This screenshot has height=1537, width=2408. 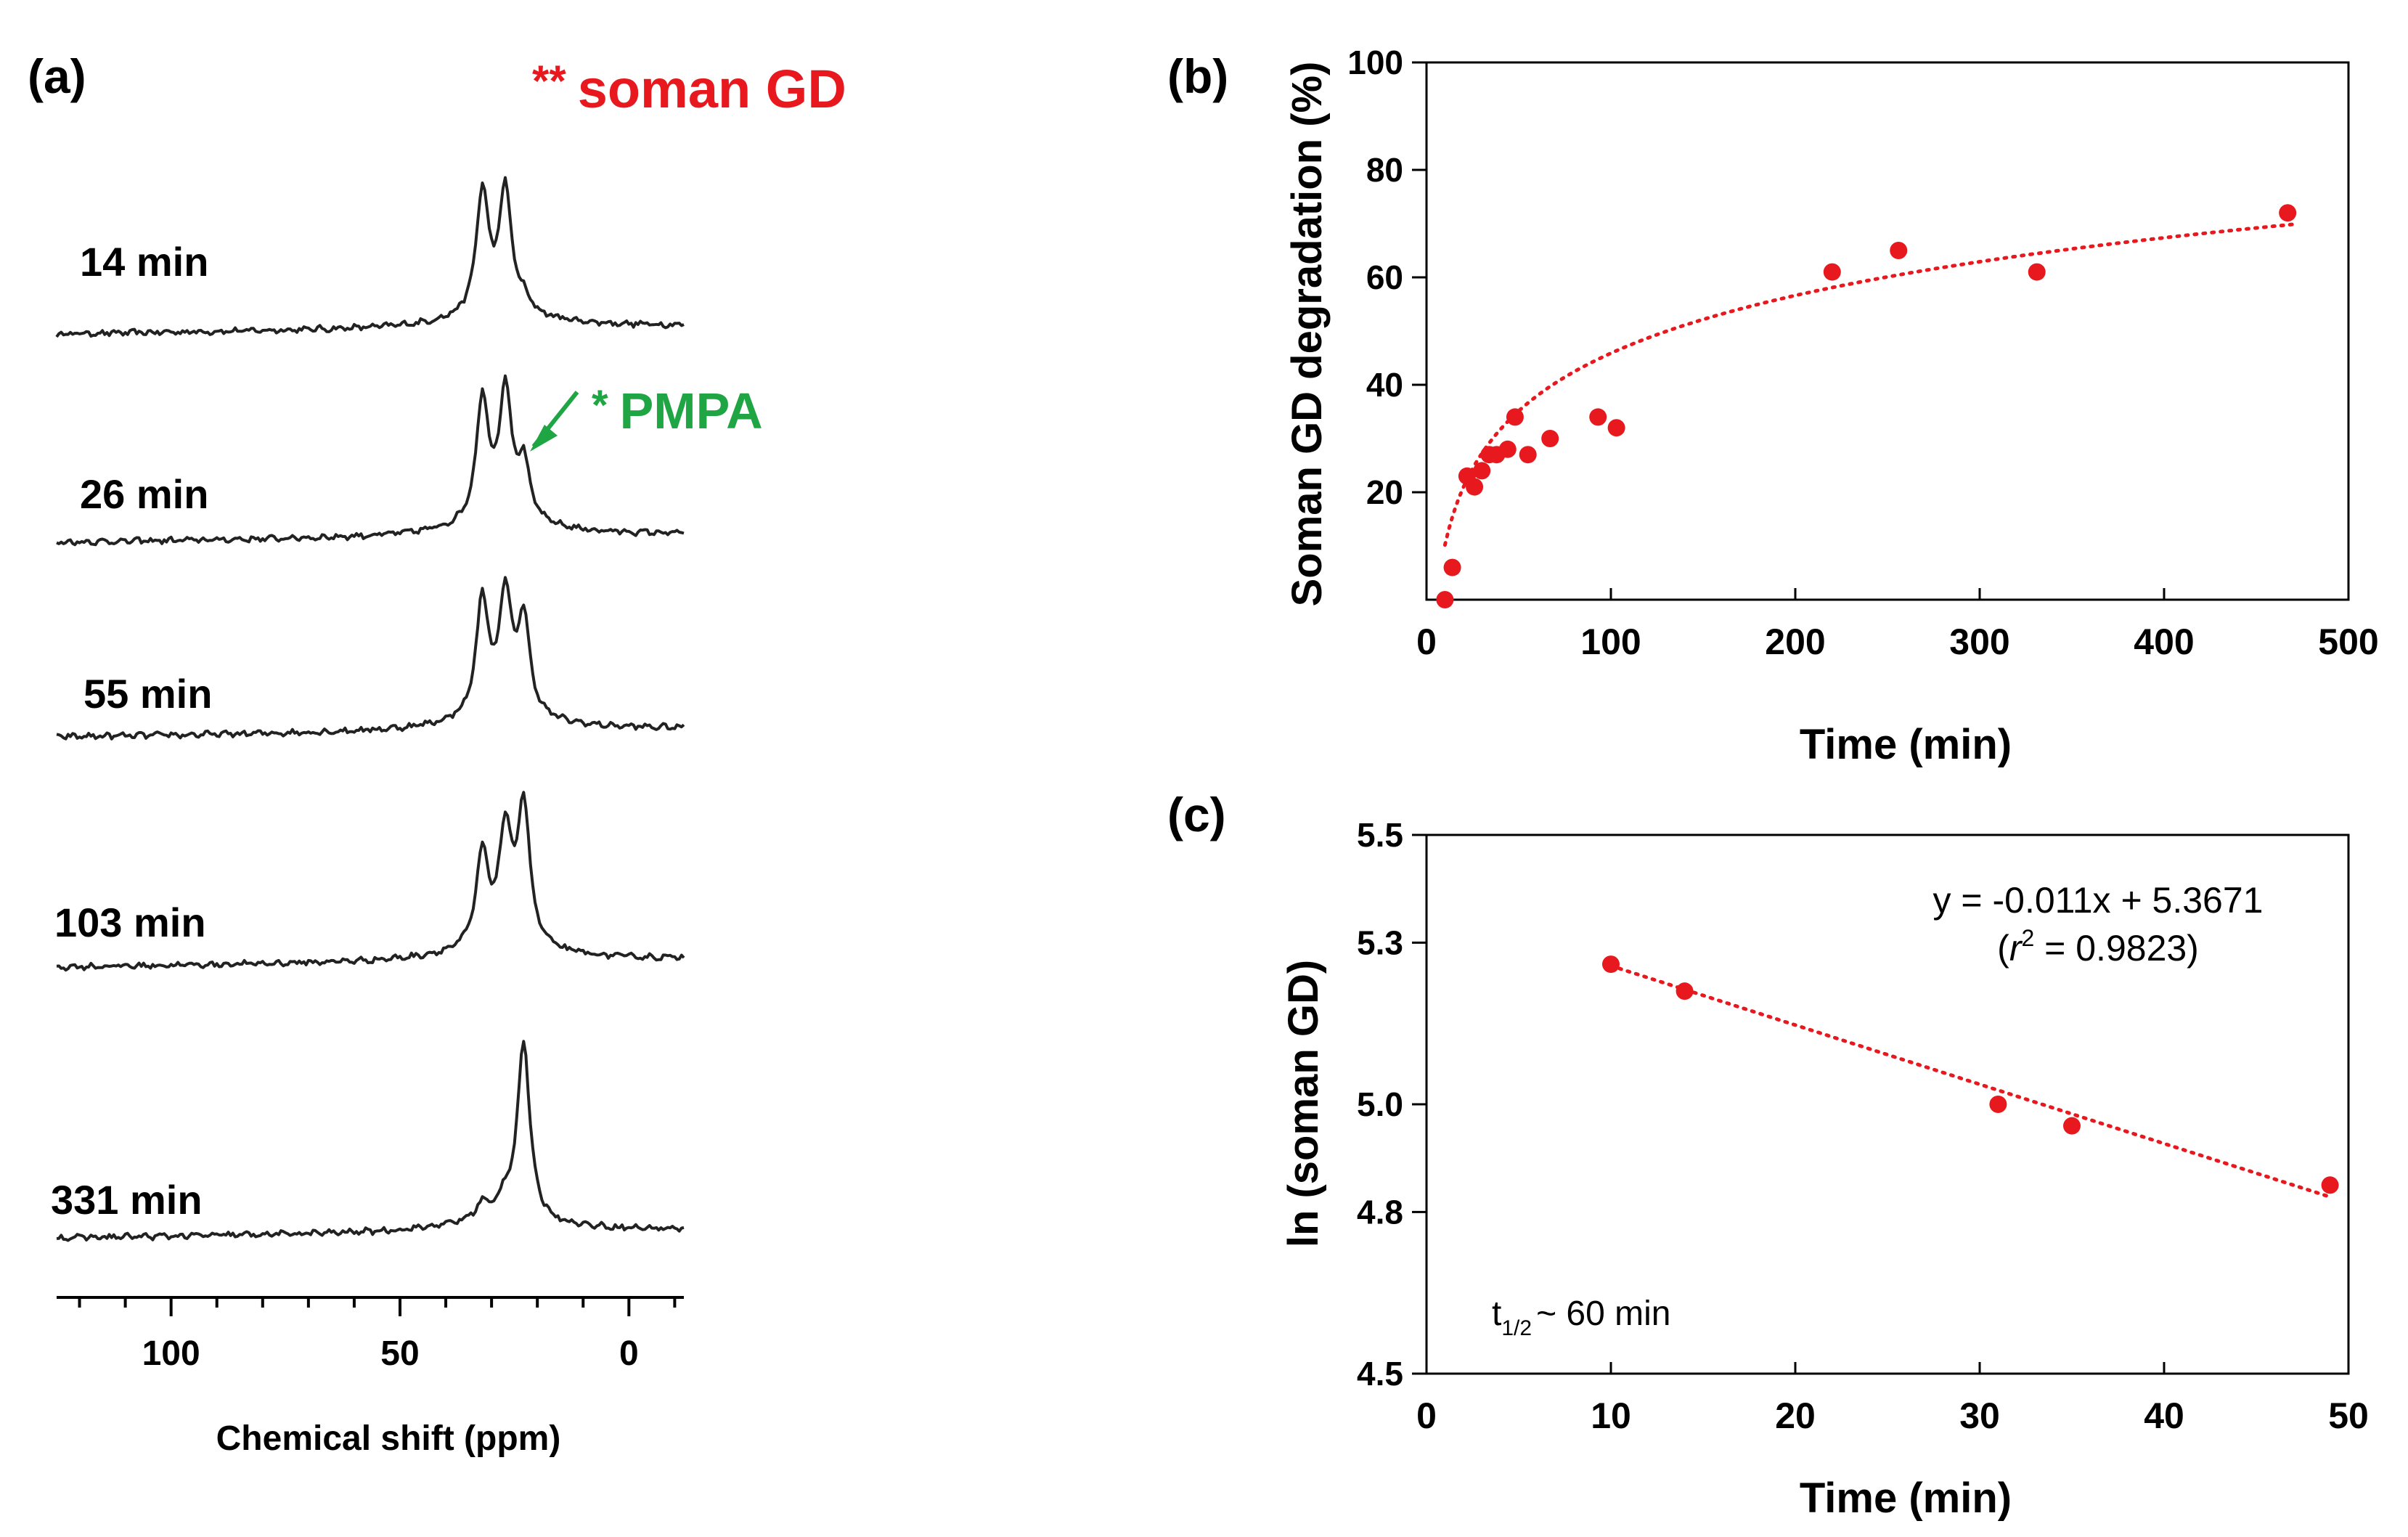 I want to click on spectrum-line-14-min, so click(x=370, y=257).